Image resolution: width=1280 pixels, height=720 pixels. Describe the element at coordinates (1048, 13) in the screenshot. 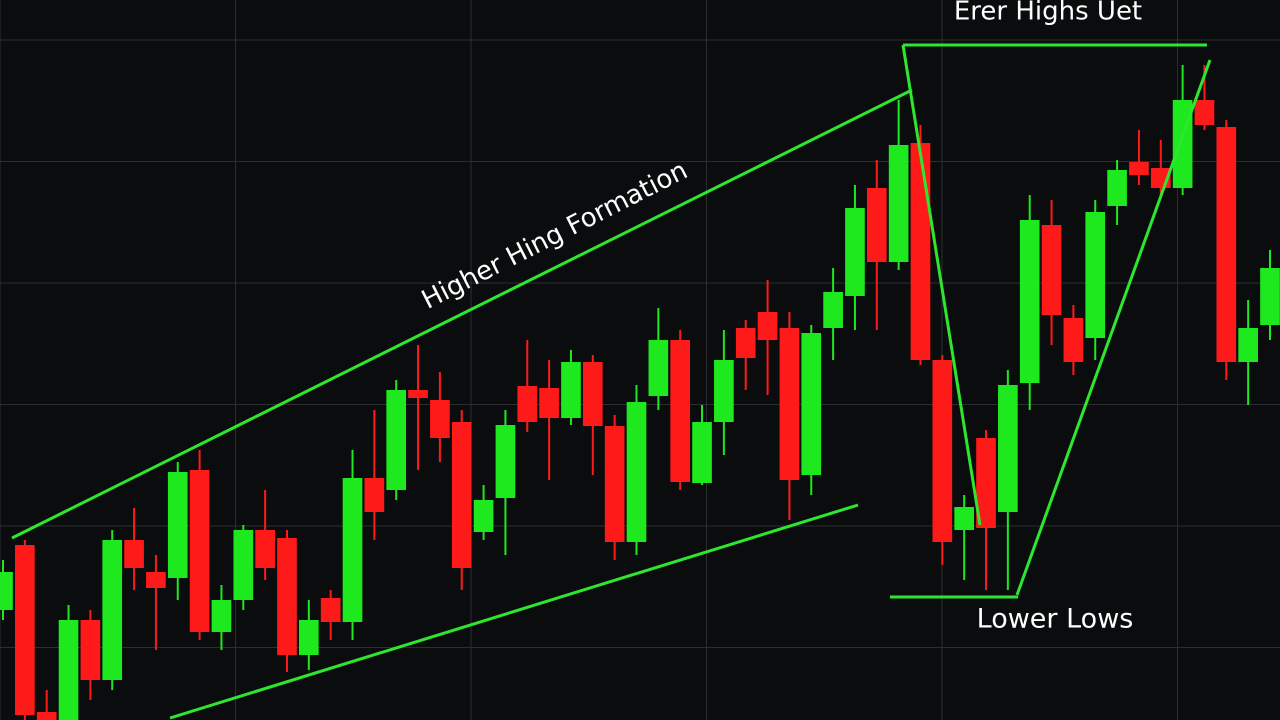

I see `annotation: Erer Highs Uet` at that location.